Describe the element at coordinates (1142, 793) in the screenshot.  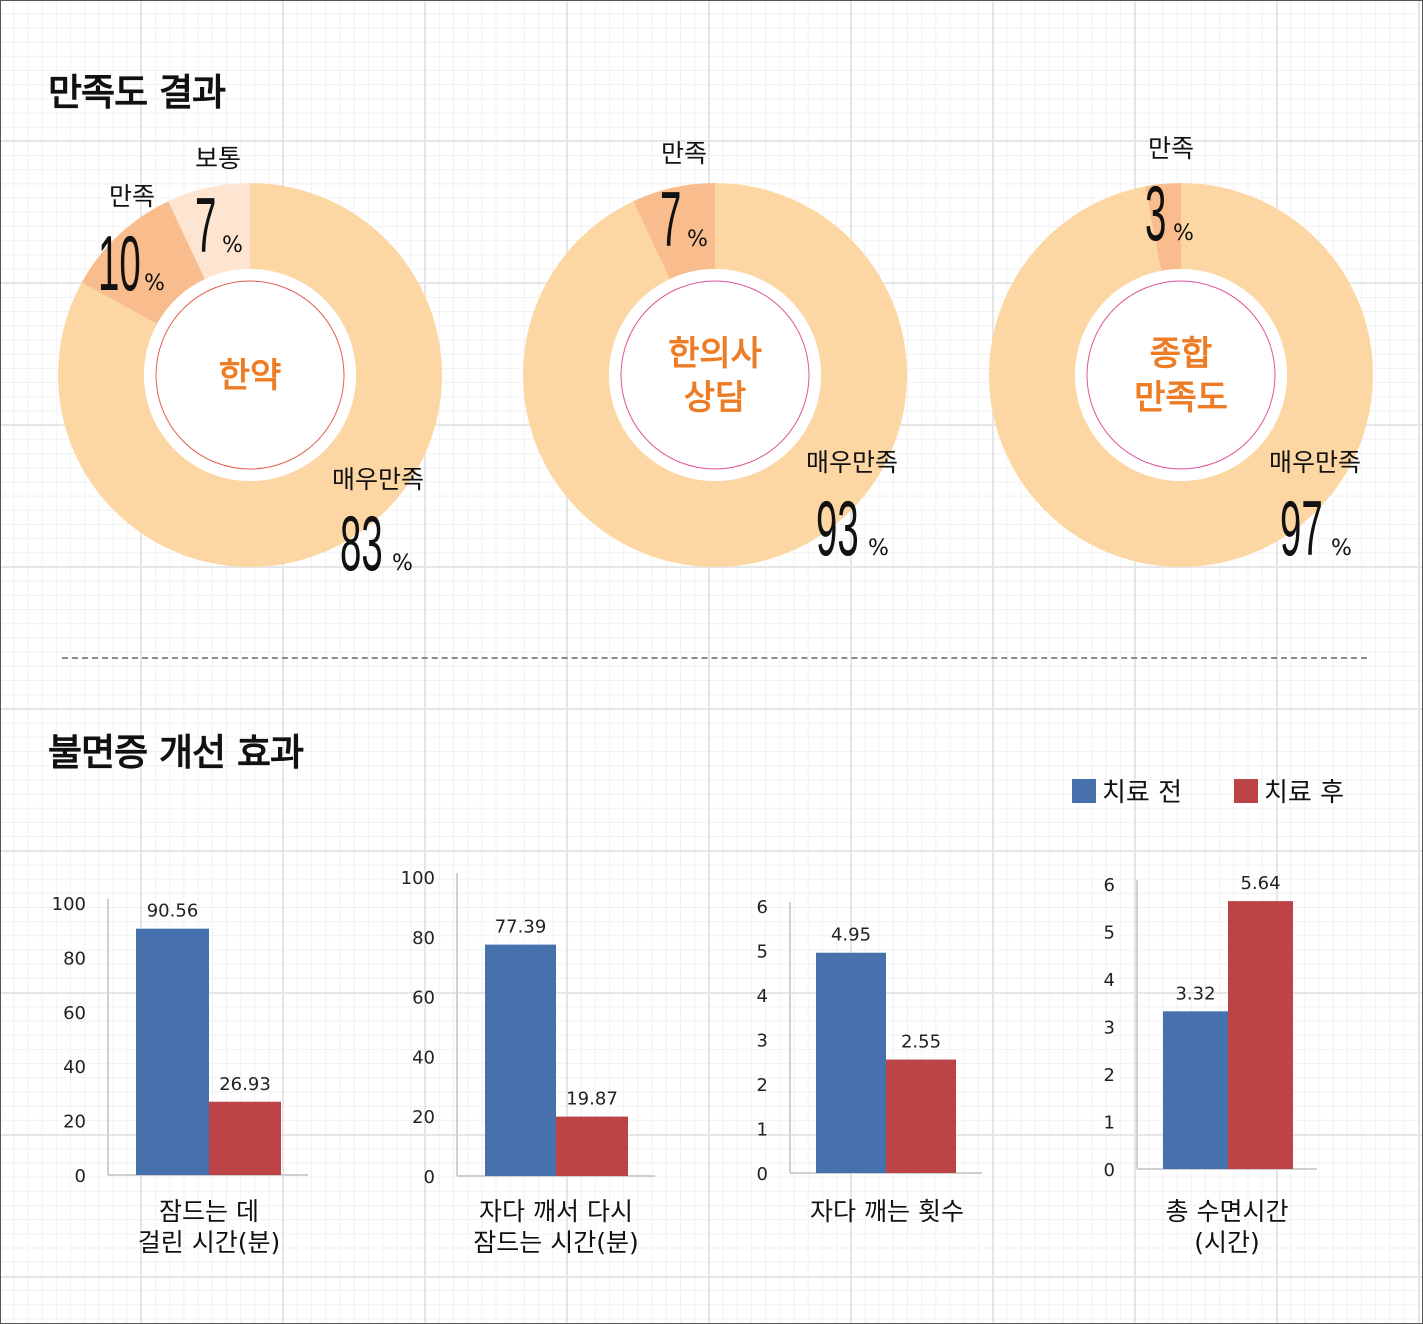
I see `legend-before-label: 치료 전` at that location.